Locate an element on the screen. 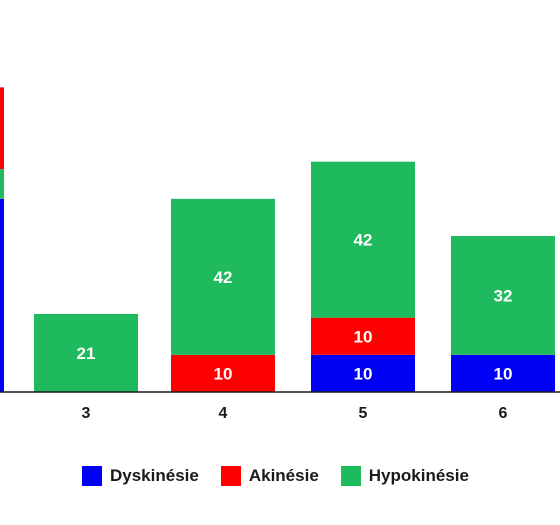  legend-swatch-hypokinesie is located at coordinates (350, 476).